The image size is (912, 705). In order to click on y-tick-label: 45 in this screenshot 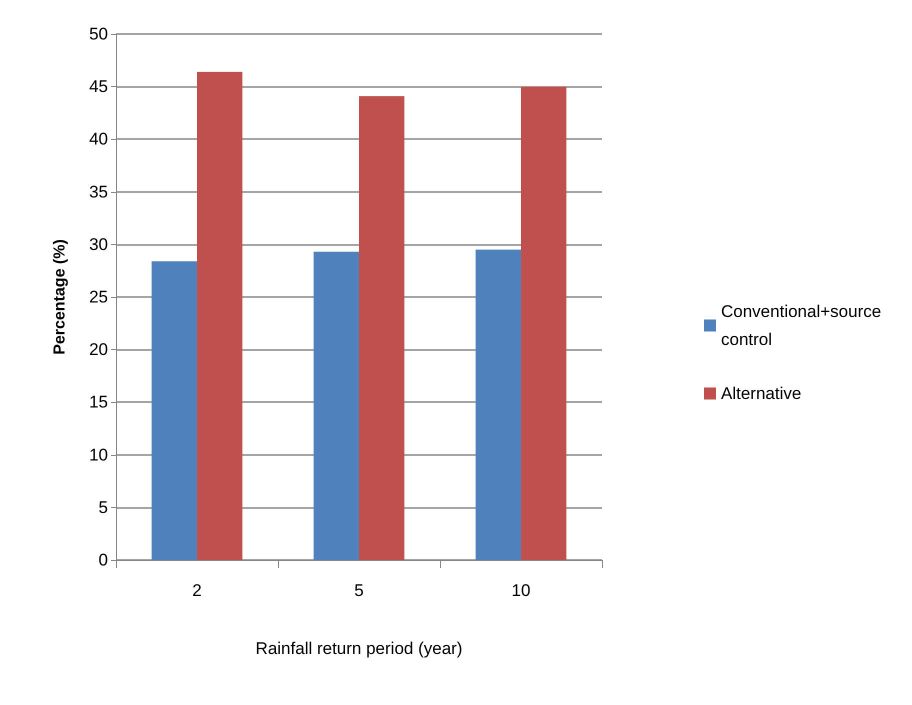, I will do `click(98, 86)`.